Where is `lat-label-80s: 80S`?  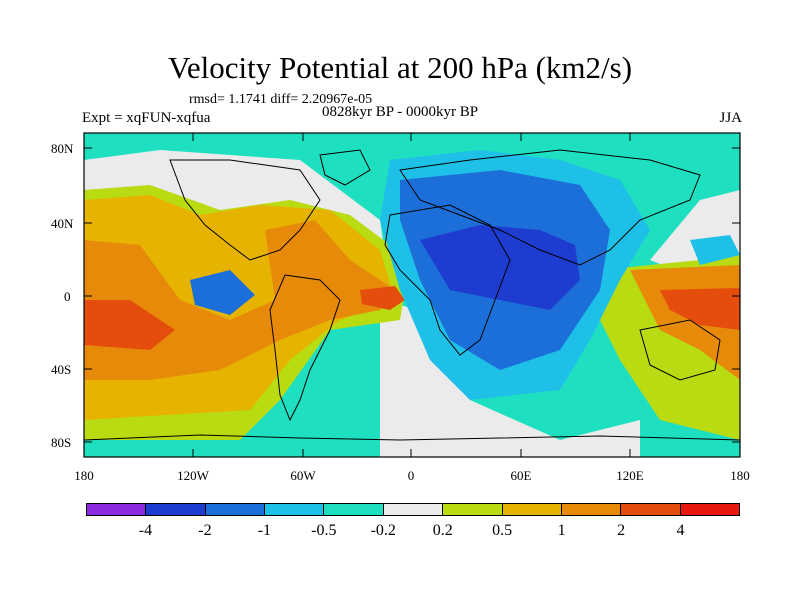 lat-label-80s: 80S is located at coordinates (61, 442).